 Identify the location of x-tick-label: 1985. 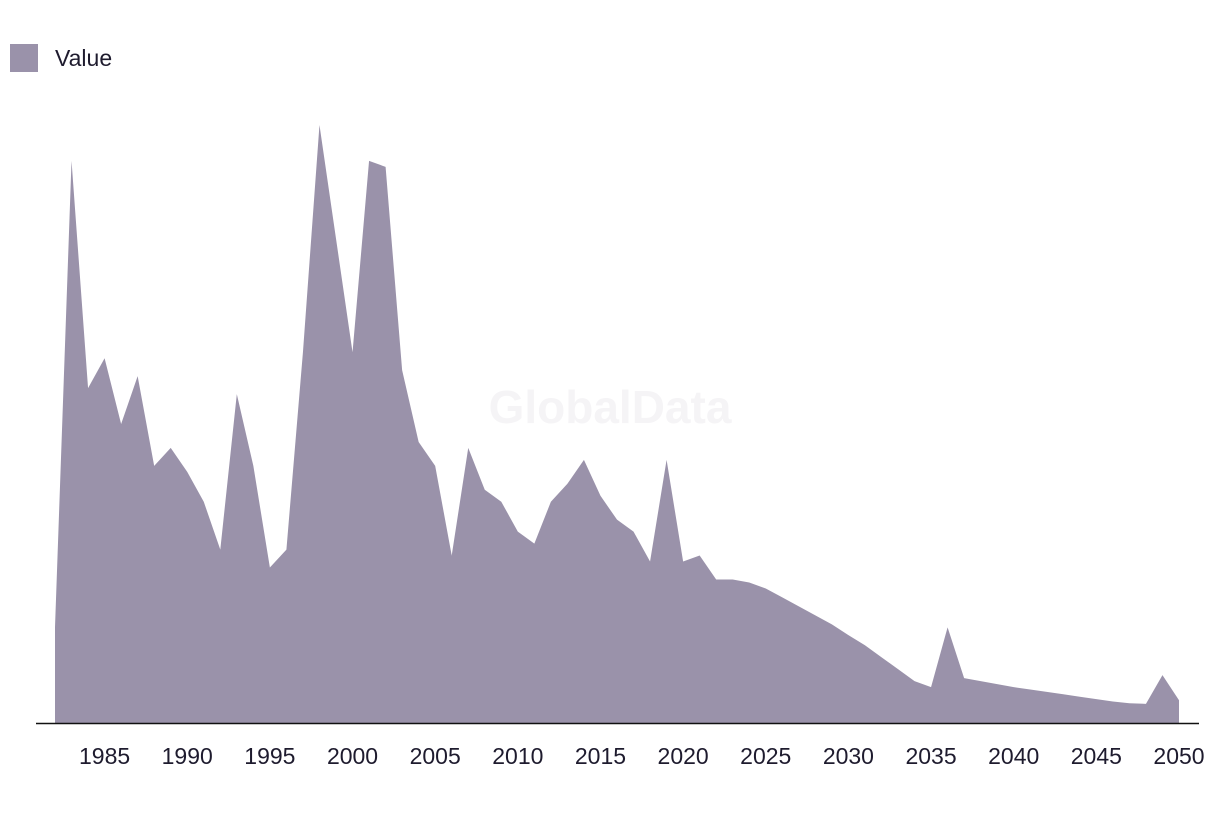
(104, 756).